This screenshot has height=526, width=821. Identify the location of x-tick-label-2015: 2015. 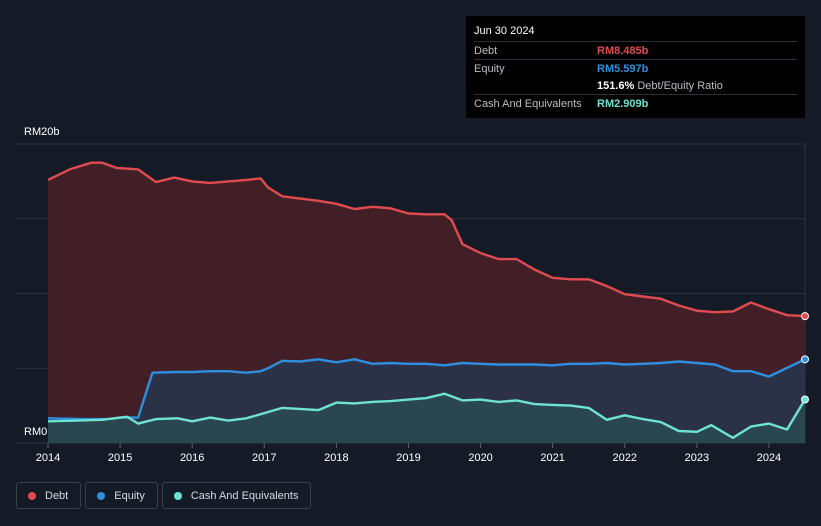
(120, 458).